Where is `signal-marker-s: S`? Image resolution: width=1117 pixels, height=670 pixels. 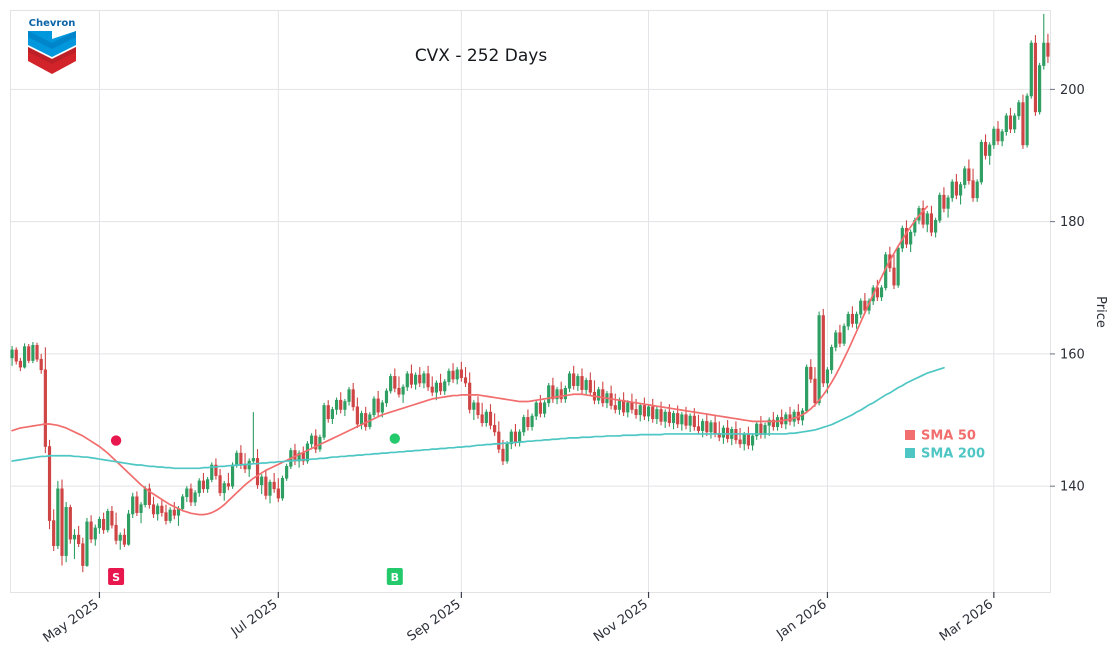
signal-marker-s: S is located at coordinates (116, 576).